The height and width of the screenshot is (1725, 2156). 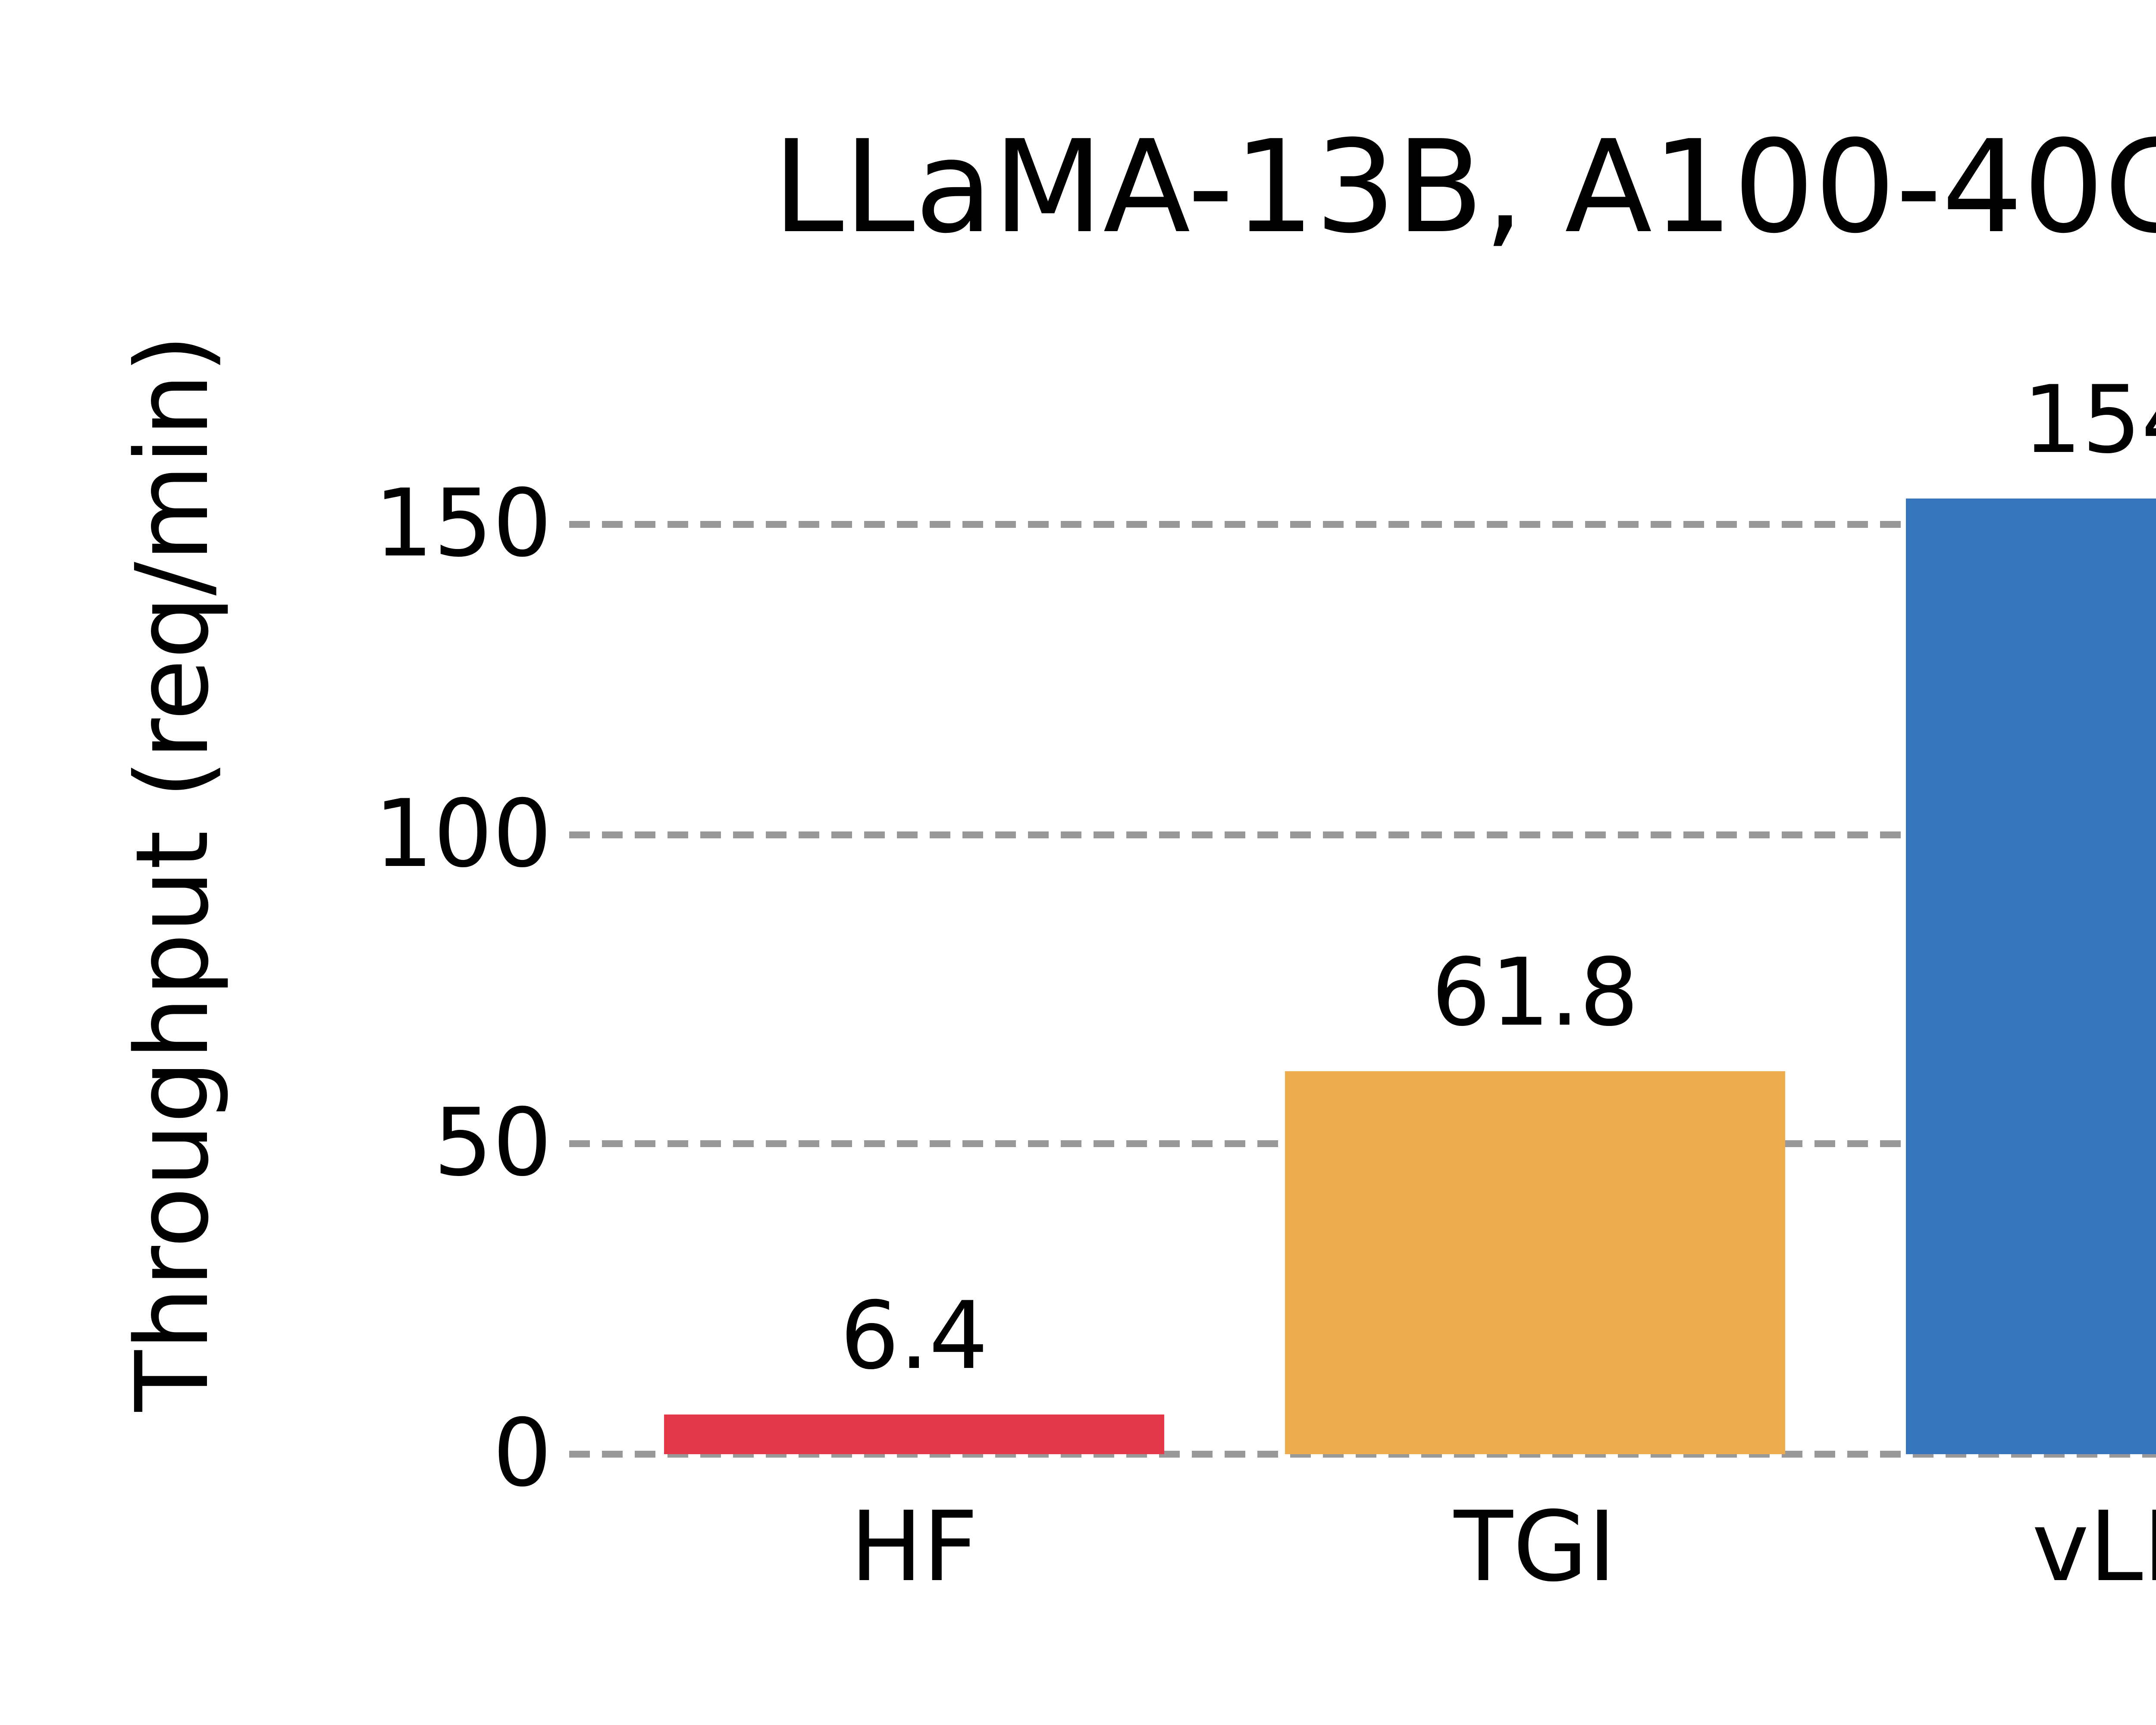 What do you see at coordinates (914, 1548) in the screenshot?
I see `xtick-label-hf: HF` at bounding box center [914, 1548].